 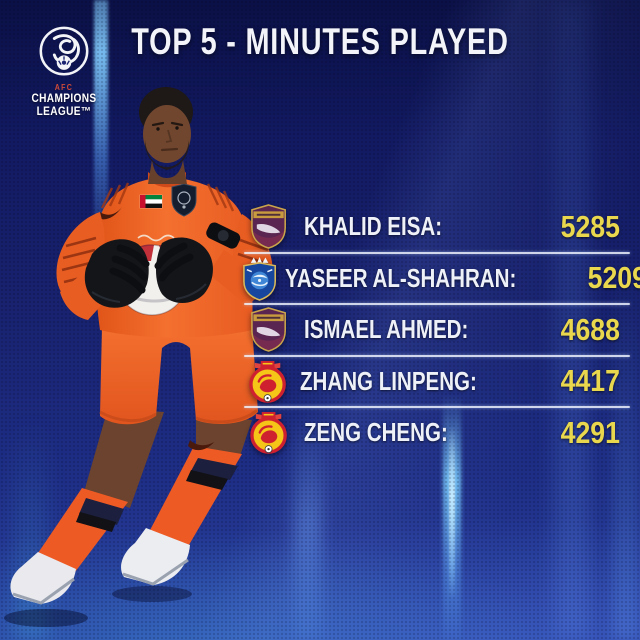 I want to click on list-item: YASEER AL-SHAHRAN: 5209, so click(x=440, y=278).